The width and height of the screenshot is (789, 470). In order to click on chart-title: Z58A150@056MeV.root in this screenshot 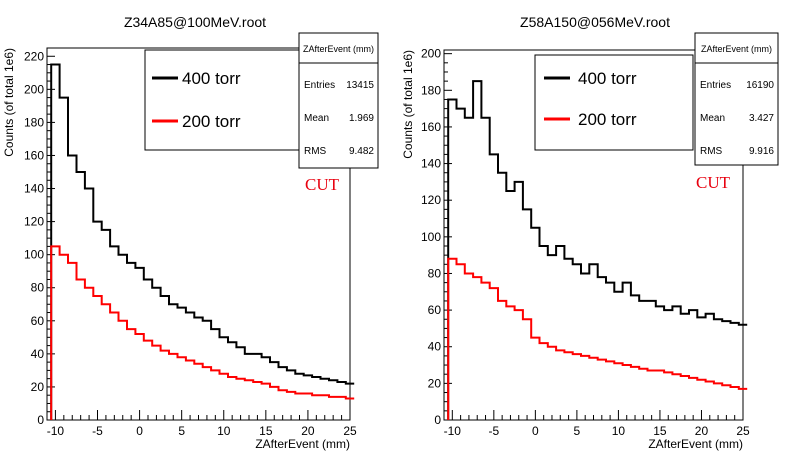, I will do `click(595, 22)`.